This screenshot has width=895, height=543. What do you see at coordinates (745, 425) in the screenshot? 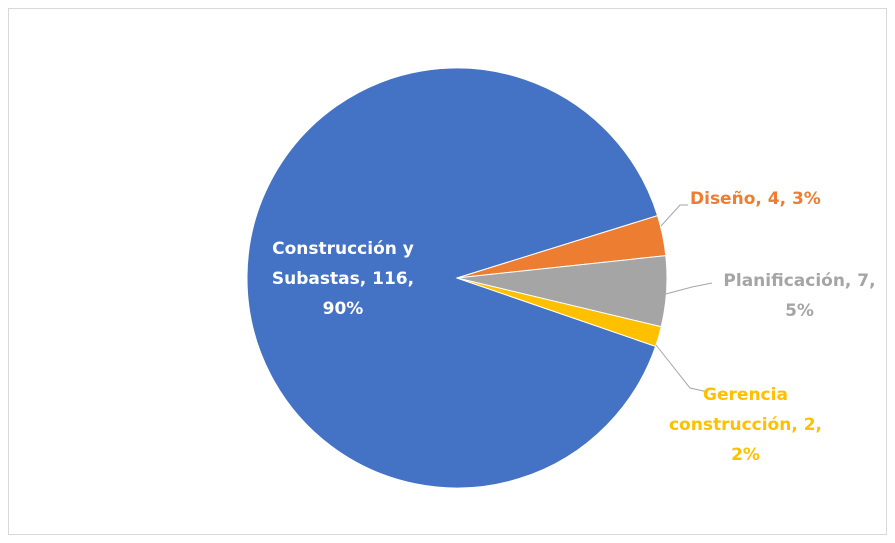
I see `data-label: Gerencia construcción, 2, 2%` at bounding box center [745, 425].